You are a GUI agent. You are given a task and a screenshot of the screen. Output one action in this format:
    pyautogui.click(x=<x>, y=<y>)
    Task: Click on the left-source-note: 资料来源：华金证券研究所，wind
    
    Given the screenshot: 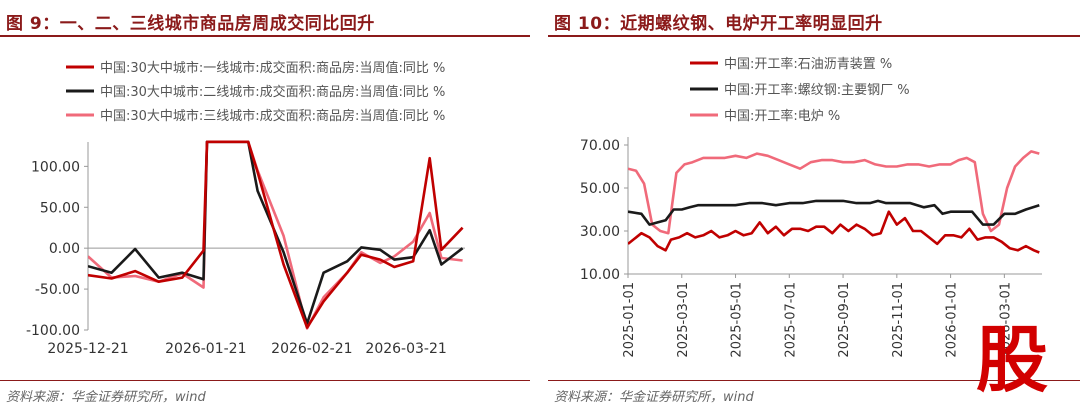 What is the action you would take?
    pyautogui.click(x=106, y=397)
    